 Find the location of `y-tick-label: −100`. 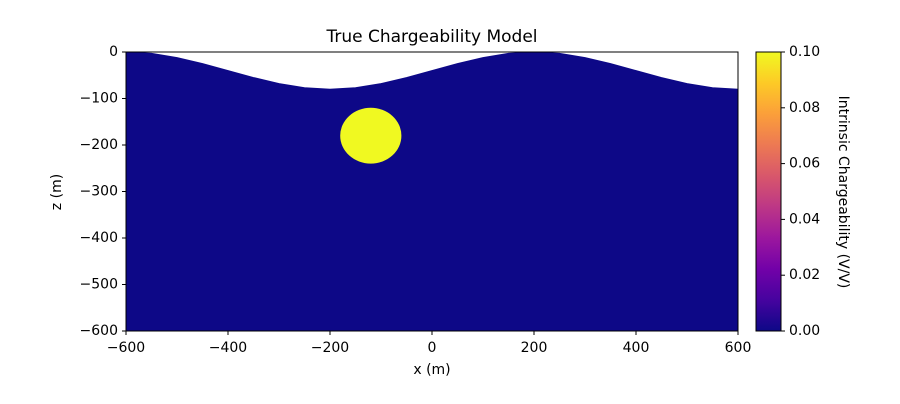

y-tick-label: −100 is located at coordinates (99, 99).